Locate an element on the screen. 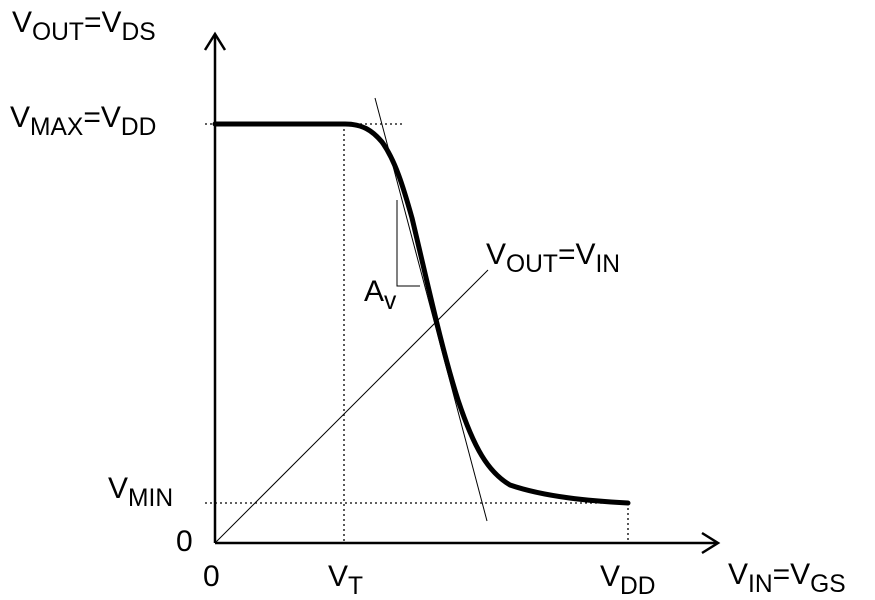 This screenshot has width=875, height=600. x-axis-arrowhead is located at coordinates (711, 543).